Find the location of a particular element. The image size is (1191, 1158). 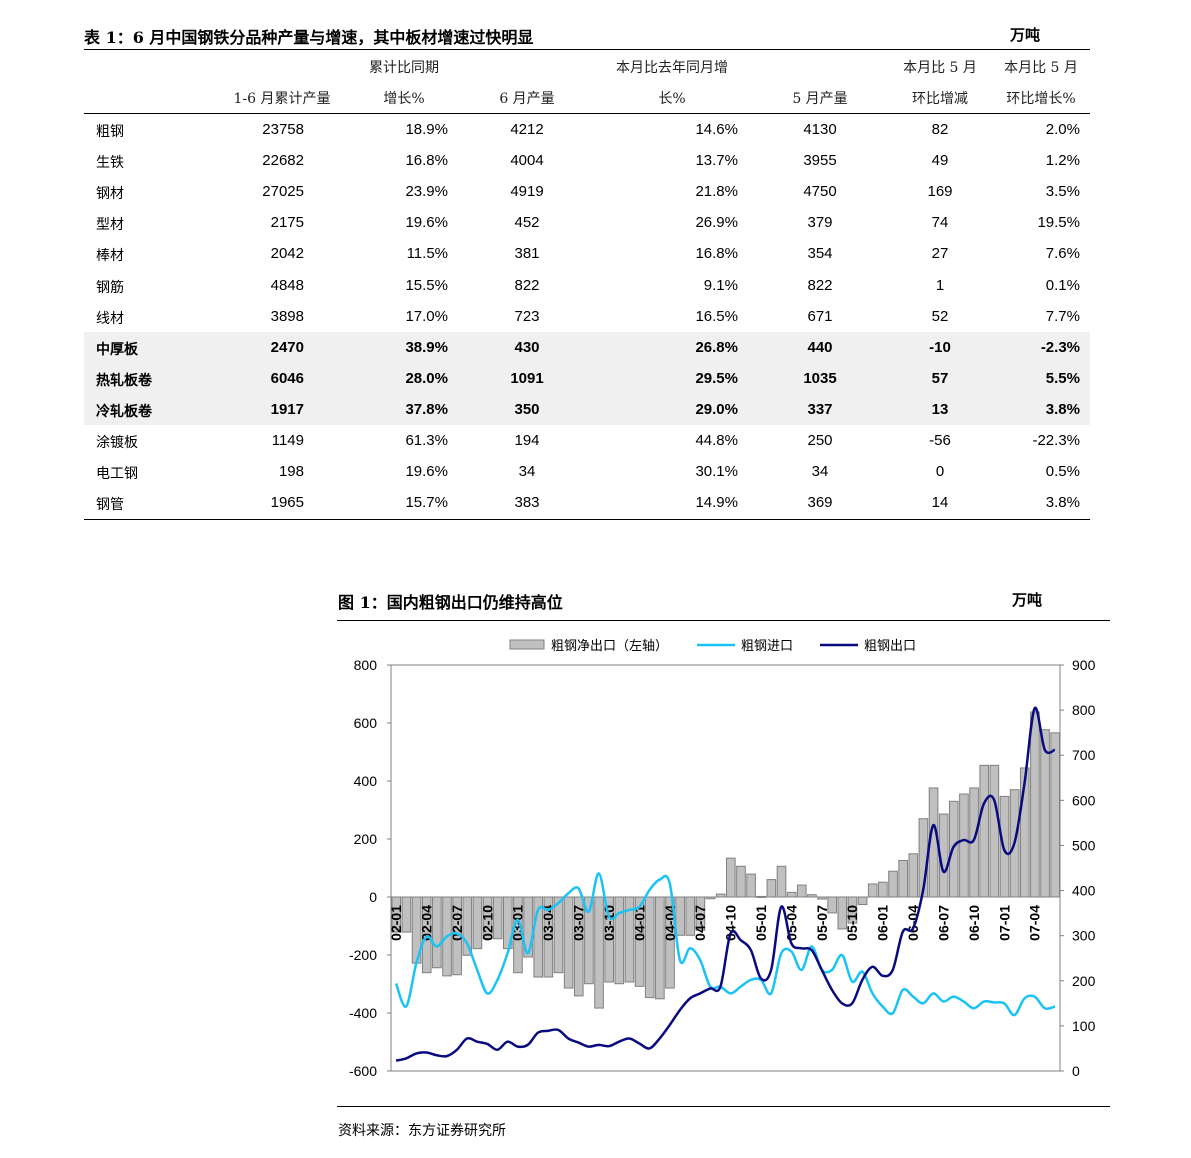

table-cell: 4004 is located at coordinates (527, 161).